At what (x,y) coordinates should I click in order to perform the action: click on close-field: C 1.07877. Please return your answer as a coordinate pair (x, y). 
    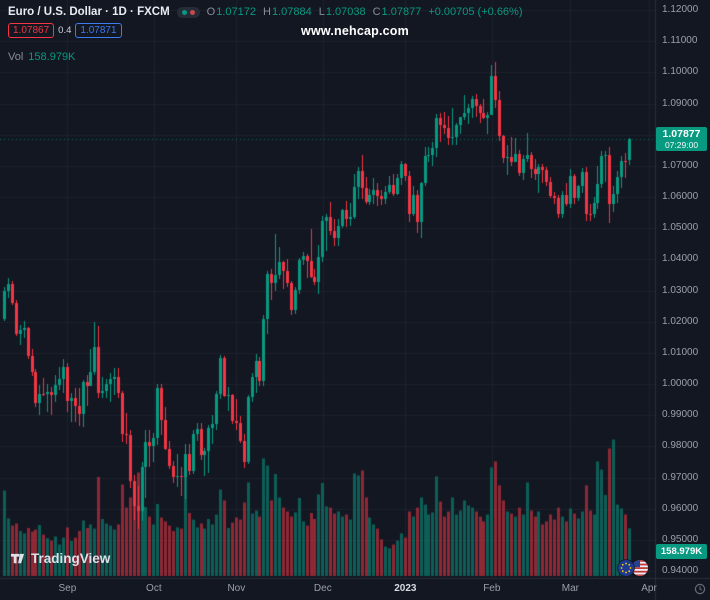
    Looking at the image, I should click on (397, 12).